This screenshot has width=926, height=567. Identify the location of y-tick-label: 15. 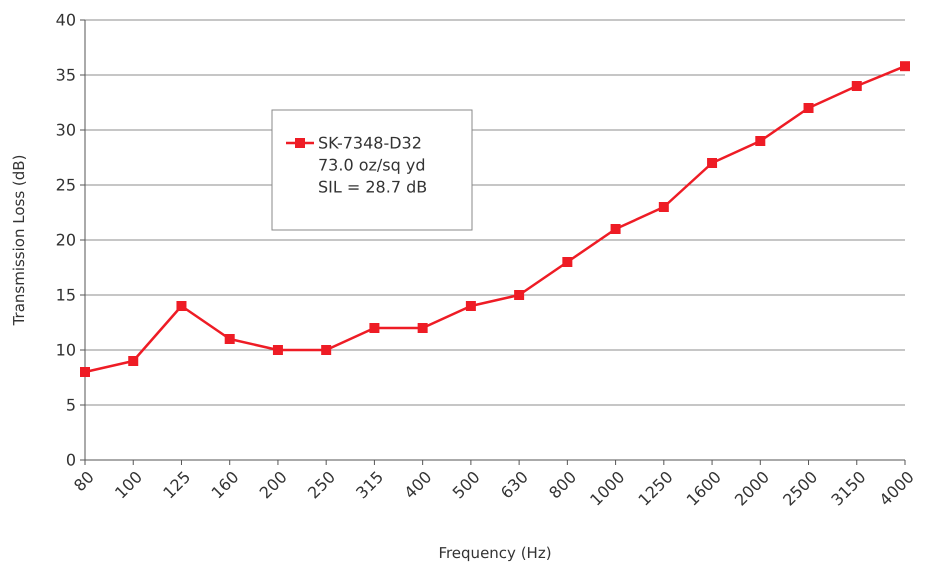
(66, 295).